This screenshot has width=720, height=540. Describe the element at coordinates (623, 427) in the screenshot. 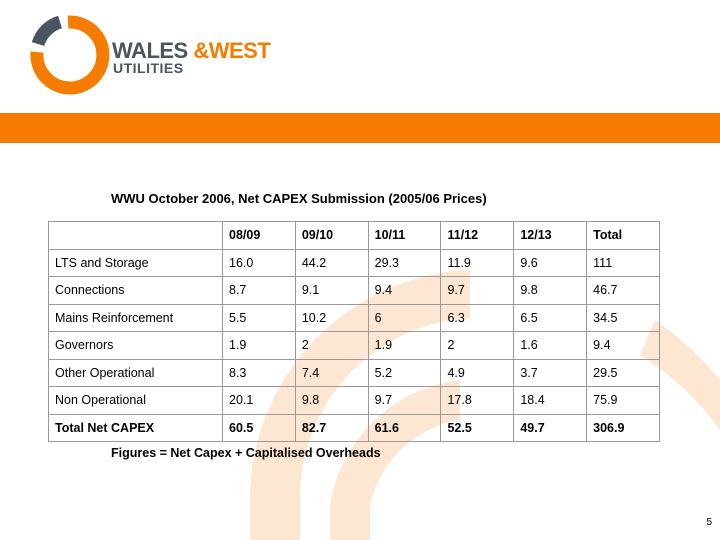

I see `table-cell: 306.9` at that location.